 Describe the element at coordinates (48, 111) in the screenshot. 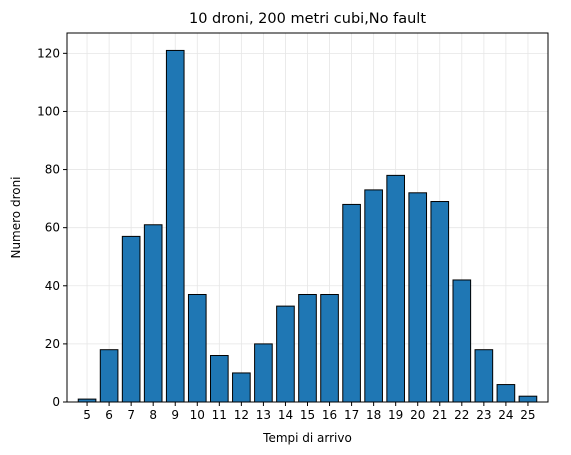

I see `y-tick-label: 100` at that location.